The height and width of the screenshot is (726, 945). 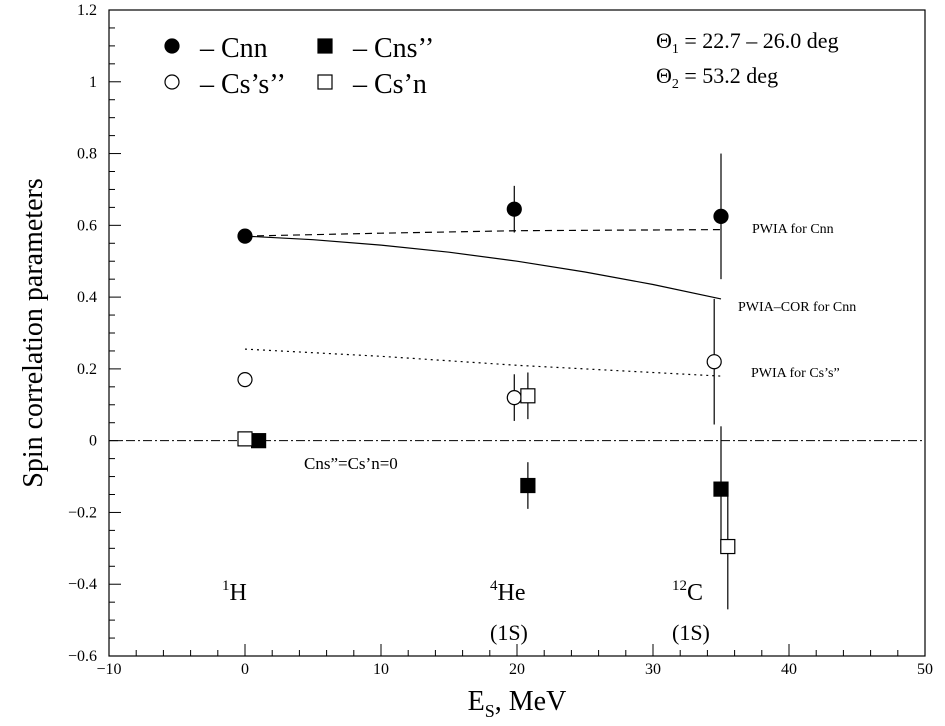 I want to click on y-tick-label: 1.2, so click(x=87, y=10).